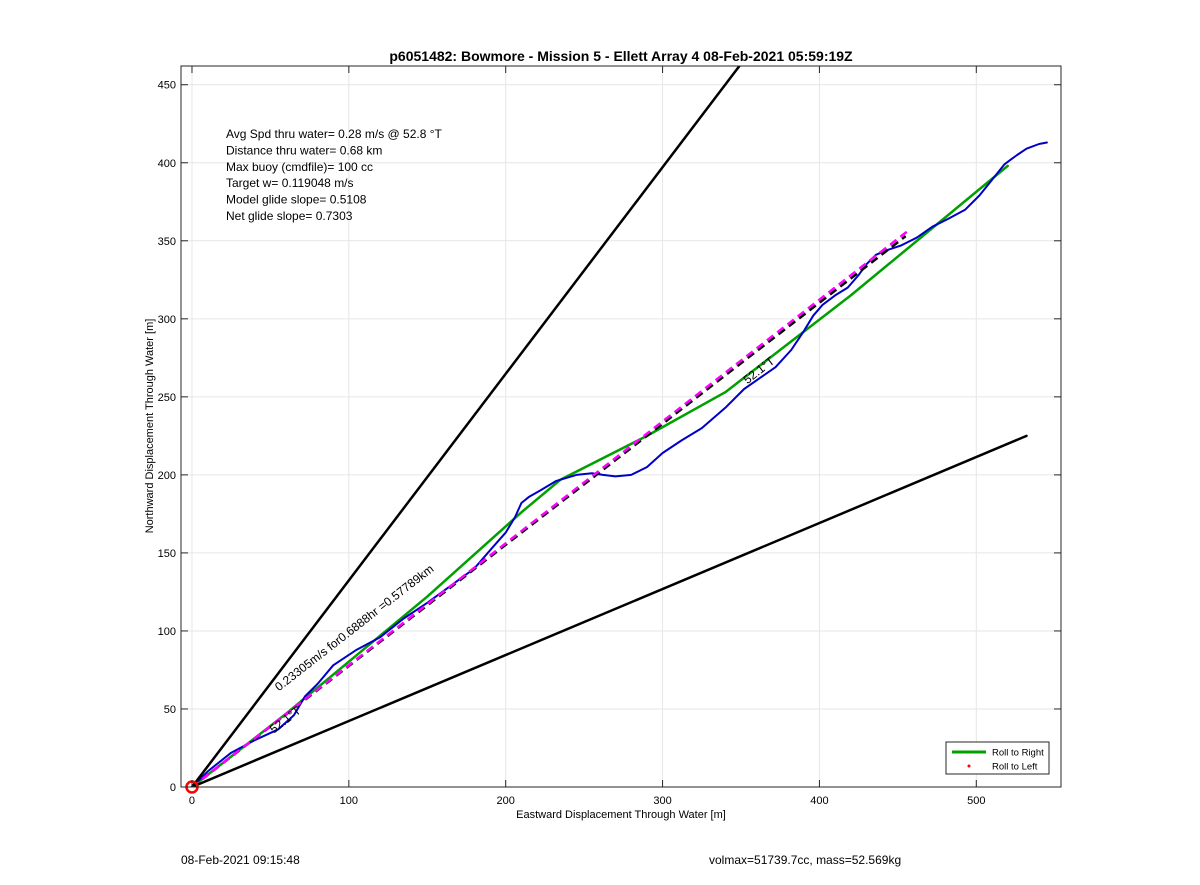 This screenshot has height=885, width=1200. Describe the element at coordinates (289, 216) in the screenshot. I see `info-line: Net glide slope= 0.7303` at that location.